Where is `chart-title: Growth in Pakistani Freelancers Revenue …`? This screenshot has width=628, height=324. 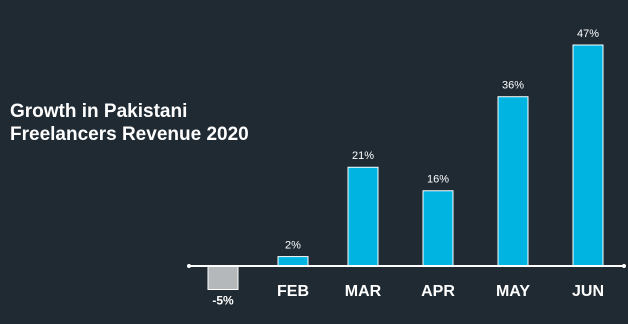
chart-title: Growth in Pakistani Freelancers Revenue … is located at coordinates (129, 123).